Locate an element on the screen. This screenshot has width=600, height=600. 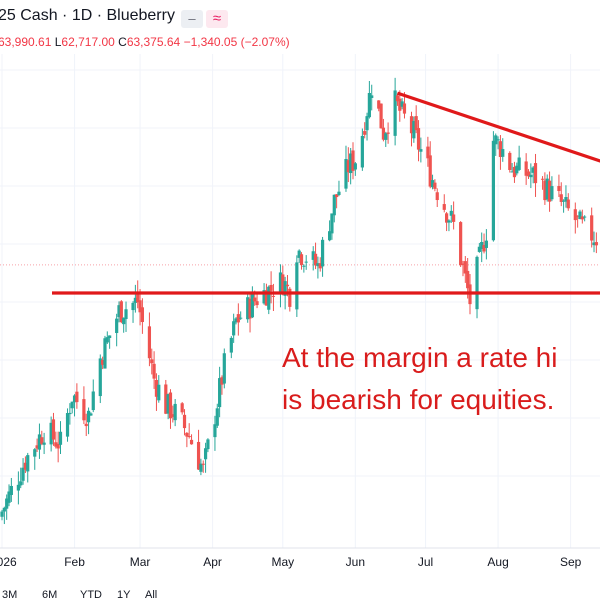
timeframe-6m: 6M is located at coordinates (50, 594).